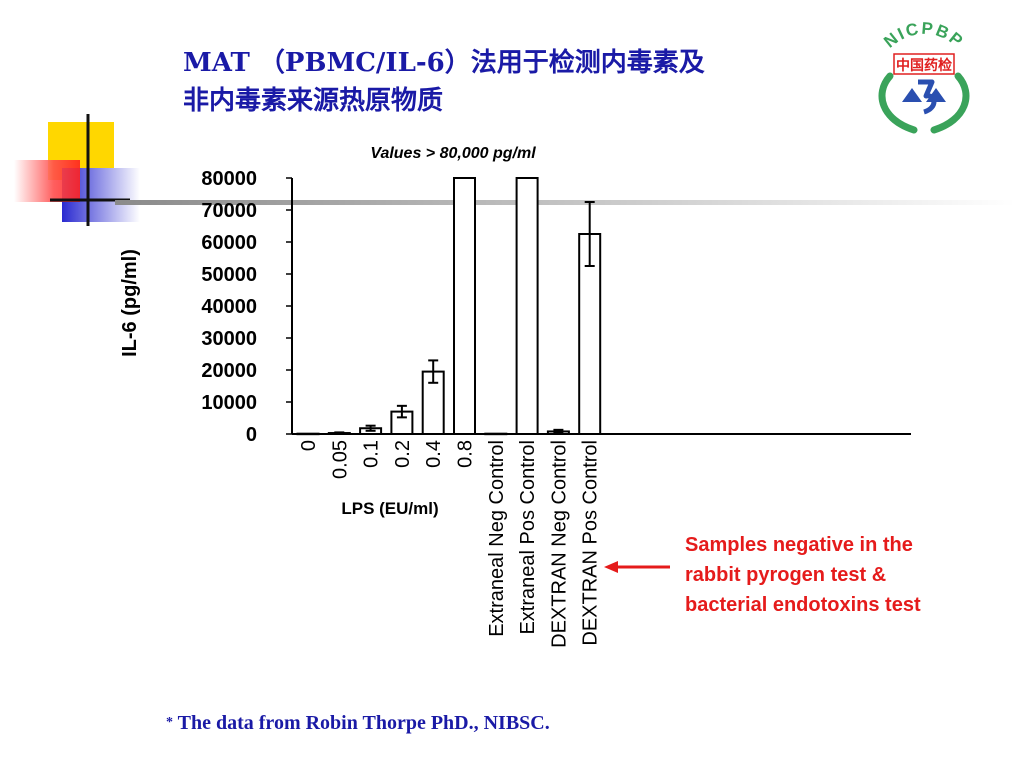  What do you see at coordinates (444, 63) in the screenshot?
I see `slide-title-line-1: MAT （PBMC/IL-6）法用于检测内毒素及` at bounding box center [444, 63].